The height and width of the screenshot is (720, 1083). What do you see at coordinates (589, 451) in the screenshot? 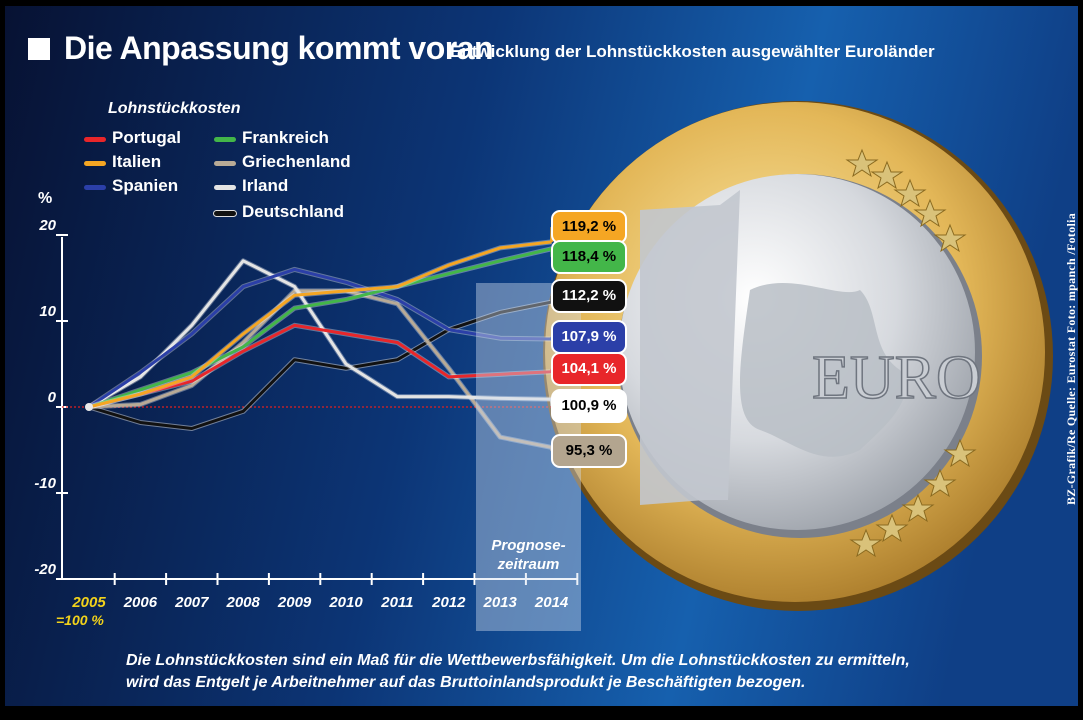
I see `end-label-griechenland: 95,3 %` at bounding box center [589, 451].